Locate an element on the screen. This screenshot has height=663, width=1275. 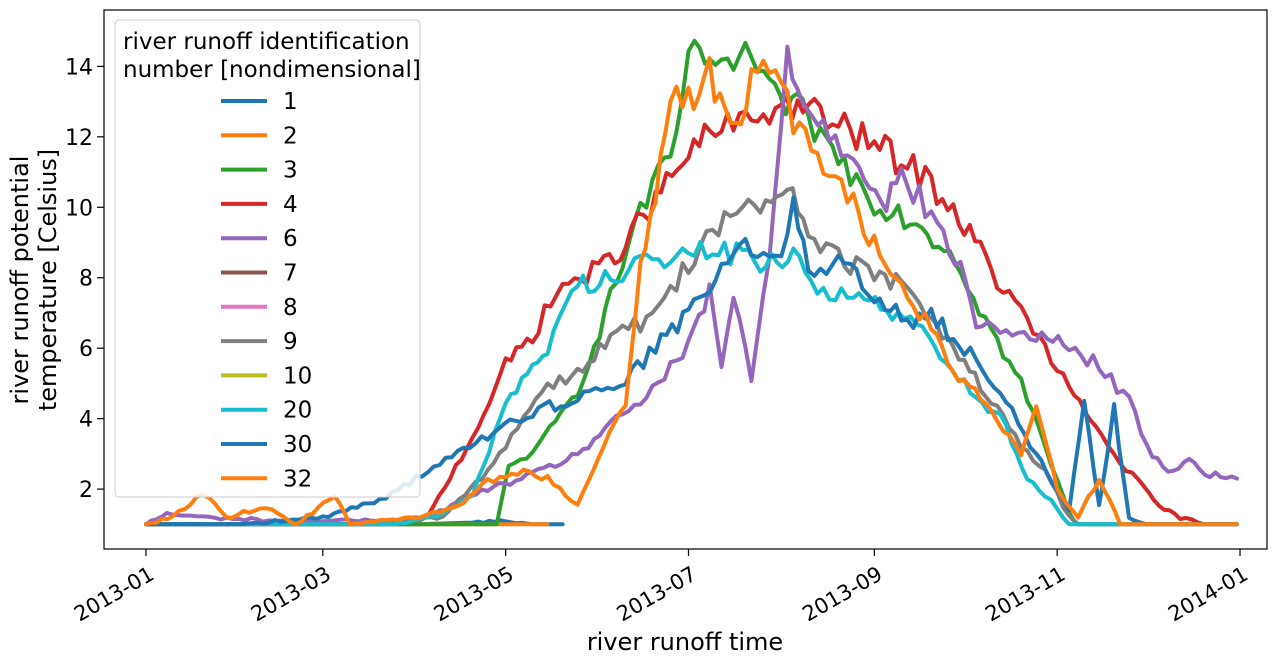
legend-title-line-2: number [nondimensional] is located at coordinates (272, 70).